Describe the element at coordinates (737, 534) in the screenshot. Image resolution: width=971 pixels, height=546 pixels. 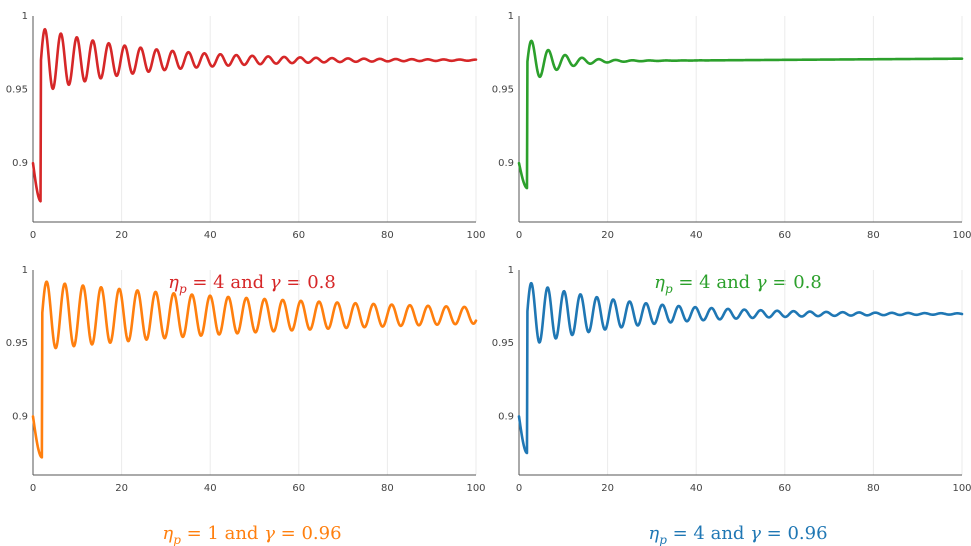
I see `panel-caption: ηp = 4 and γ = 0.96` at that location.